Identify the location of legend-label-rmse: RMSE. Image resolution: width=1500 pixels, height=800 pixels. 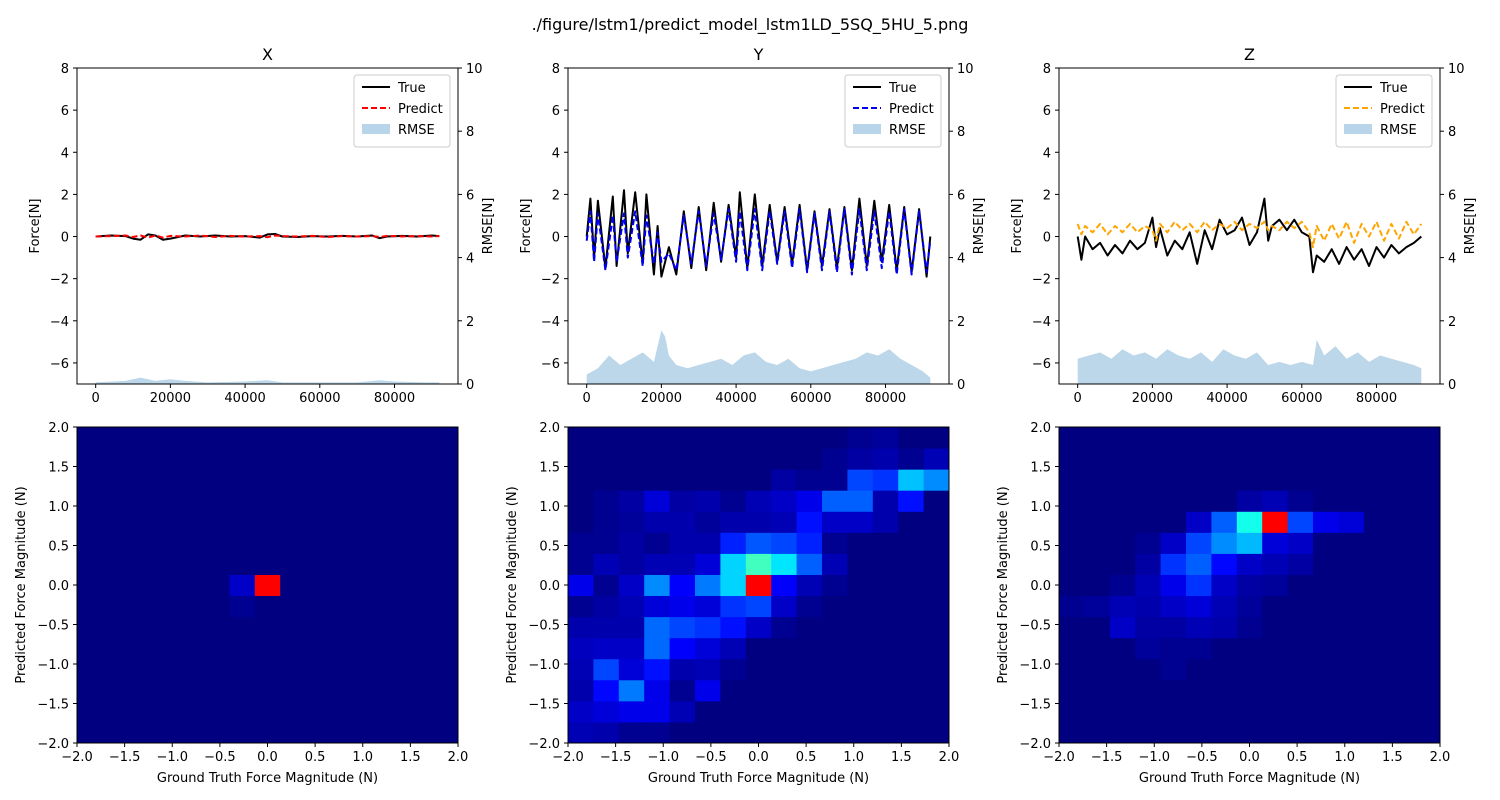
(907, 130).